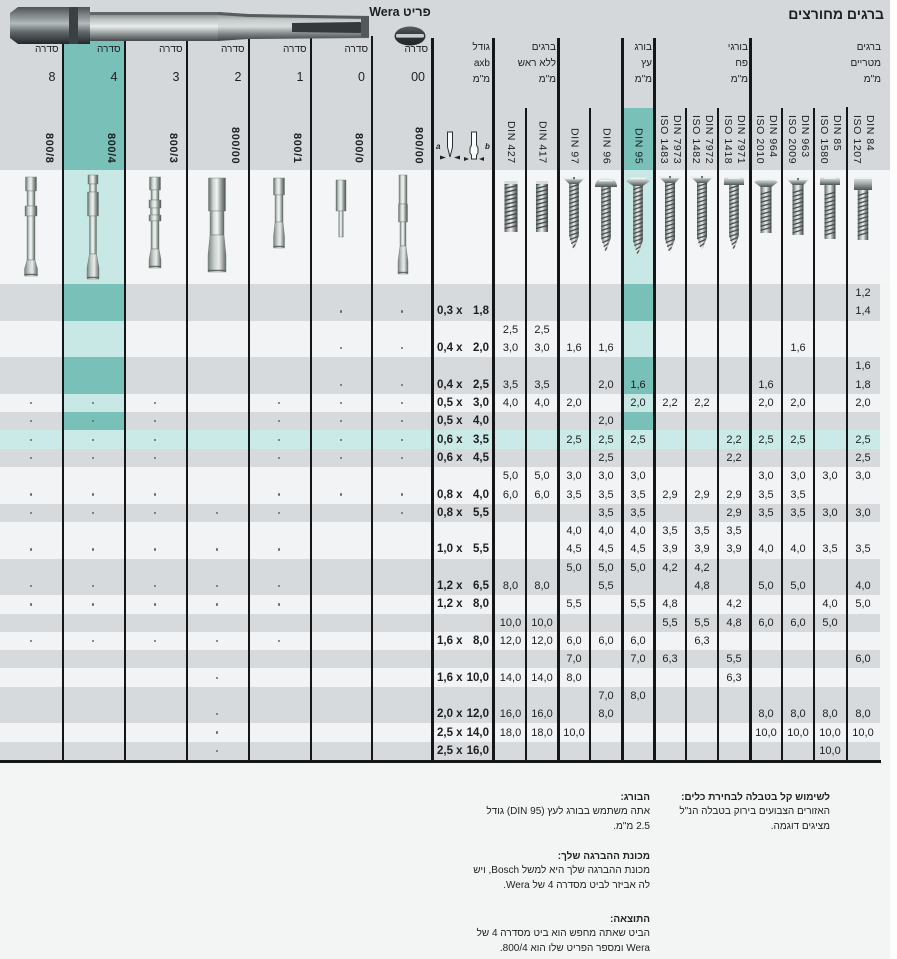 This screenshot has width=897, height=959. Describe the element at coordinates (438, 146) in the screenshot. I see `svg-text: a` at that location.